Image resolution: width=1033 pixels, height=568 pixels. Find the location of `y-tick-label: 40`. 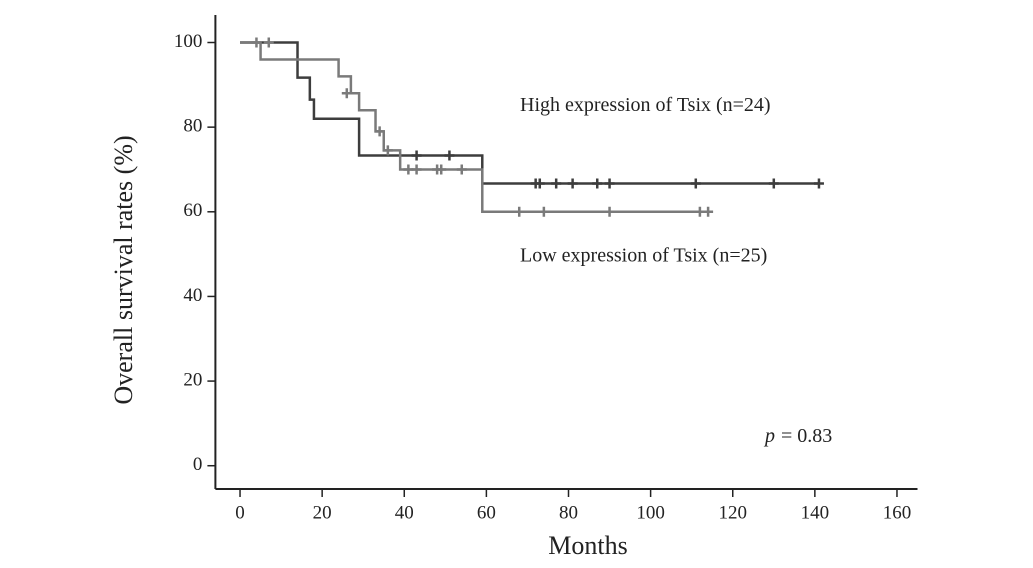

y-tick-label: 40 is located at coordinates (192, 295).